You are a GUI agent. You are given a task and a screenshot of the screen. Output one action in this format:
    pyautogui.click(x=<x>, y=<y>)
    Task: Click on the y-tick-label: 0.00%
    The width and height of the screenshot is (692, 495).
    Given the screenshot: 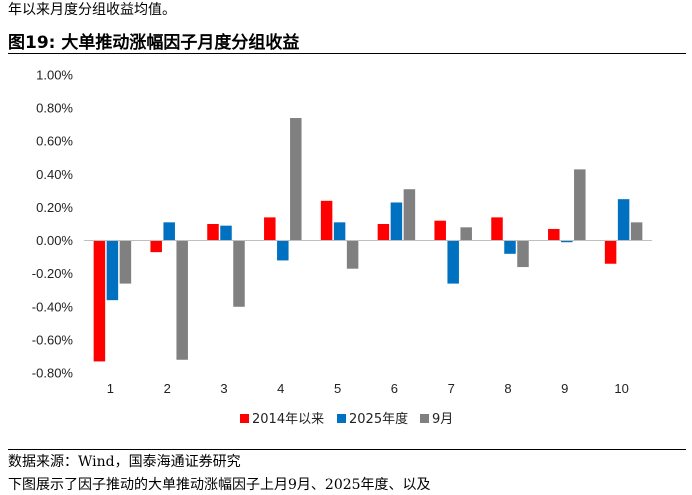 What is the action you would take?
    pyautogui.click(x=54, y=240)
    